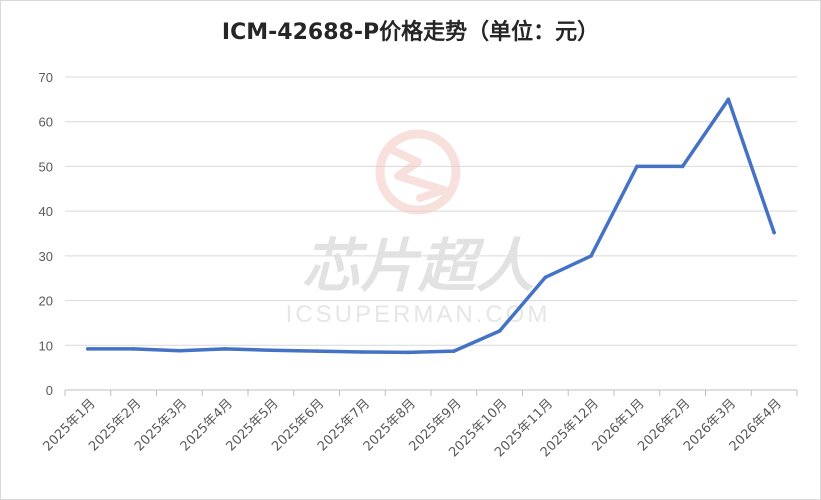 The image size is (821, 500). What do you see at coordinates (46, 166) in the screenshot?
I see `y-tick-label: 50` at bounding box center [46, 166].